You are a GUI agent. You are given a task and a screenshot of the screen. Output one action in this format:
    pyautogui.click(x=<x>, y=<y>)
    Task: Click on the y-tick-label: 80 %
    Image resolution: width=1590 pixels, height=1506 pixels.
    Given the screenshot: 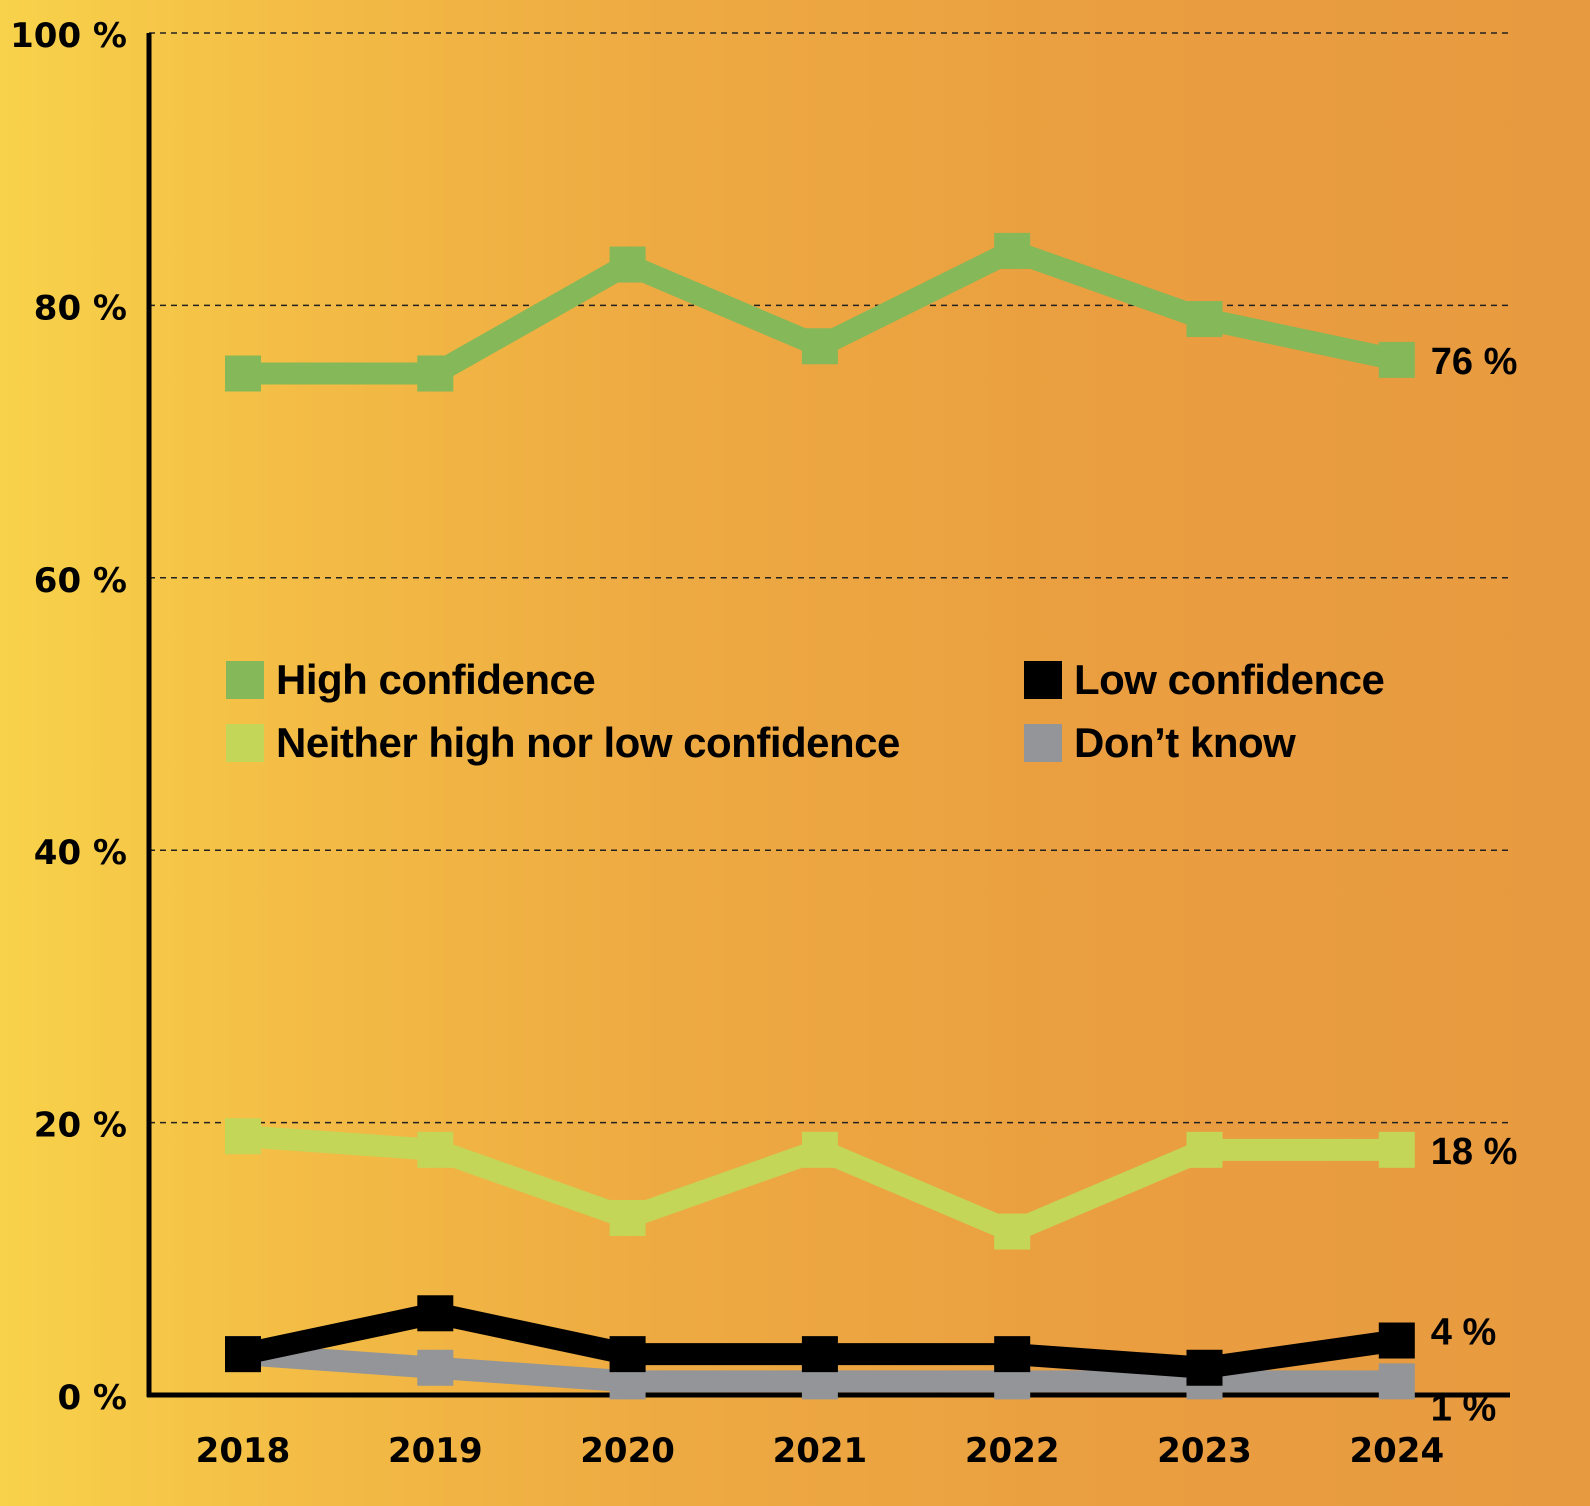 What is the action you would take?
    pyautogui.click(x=80, y=308)
    